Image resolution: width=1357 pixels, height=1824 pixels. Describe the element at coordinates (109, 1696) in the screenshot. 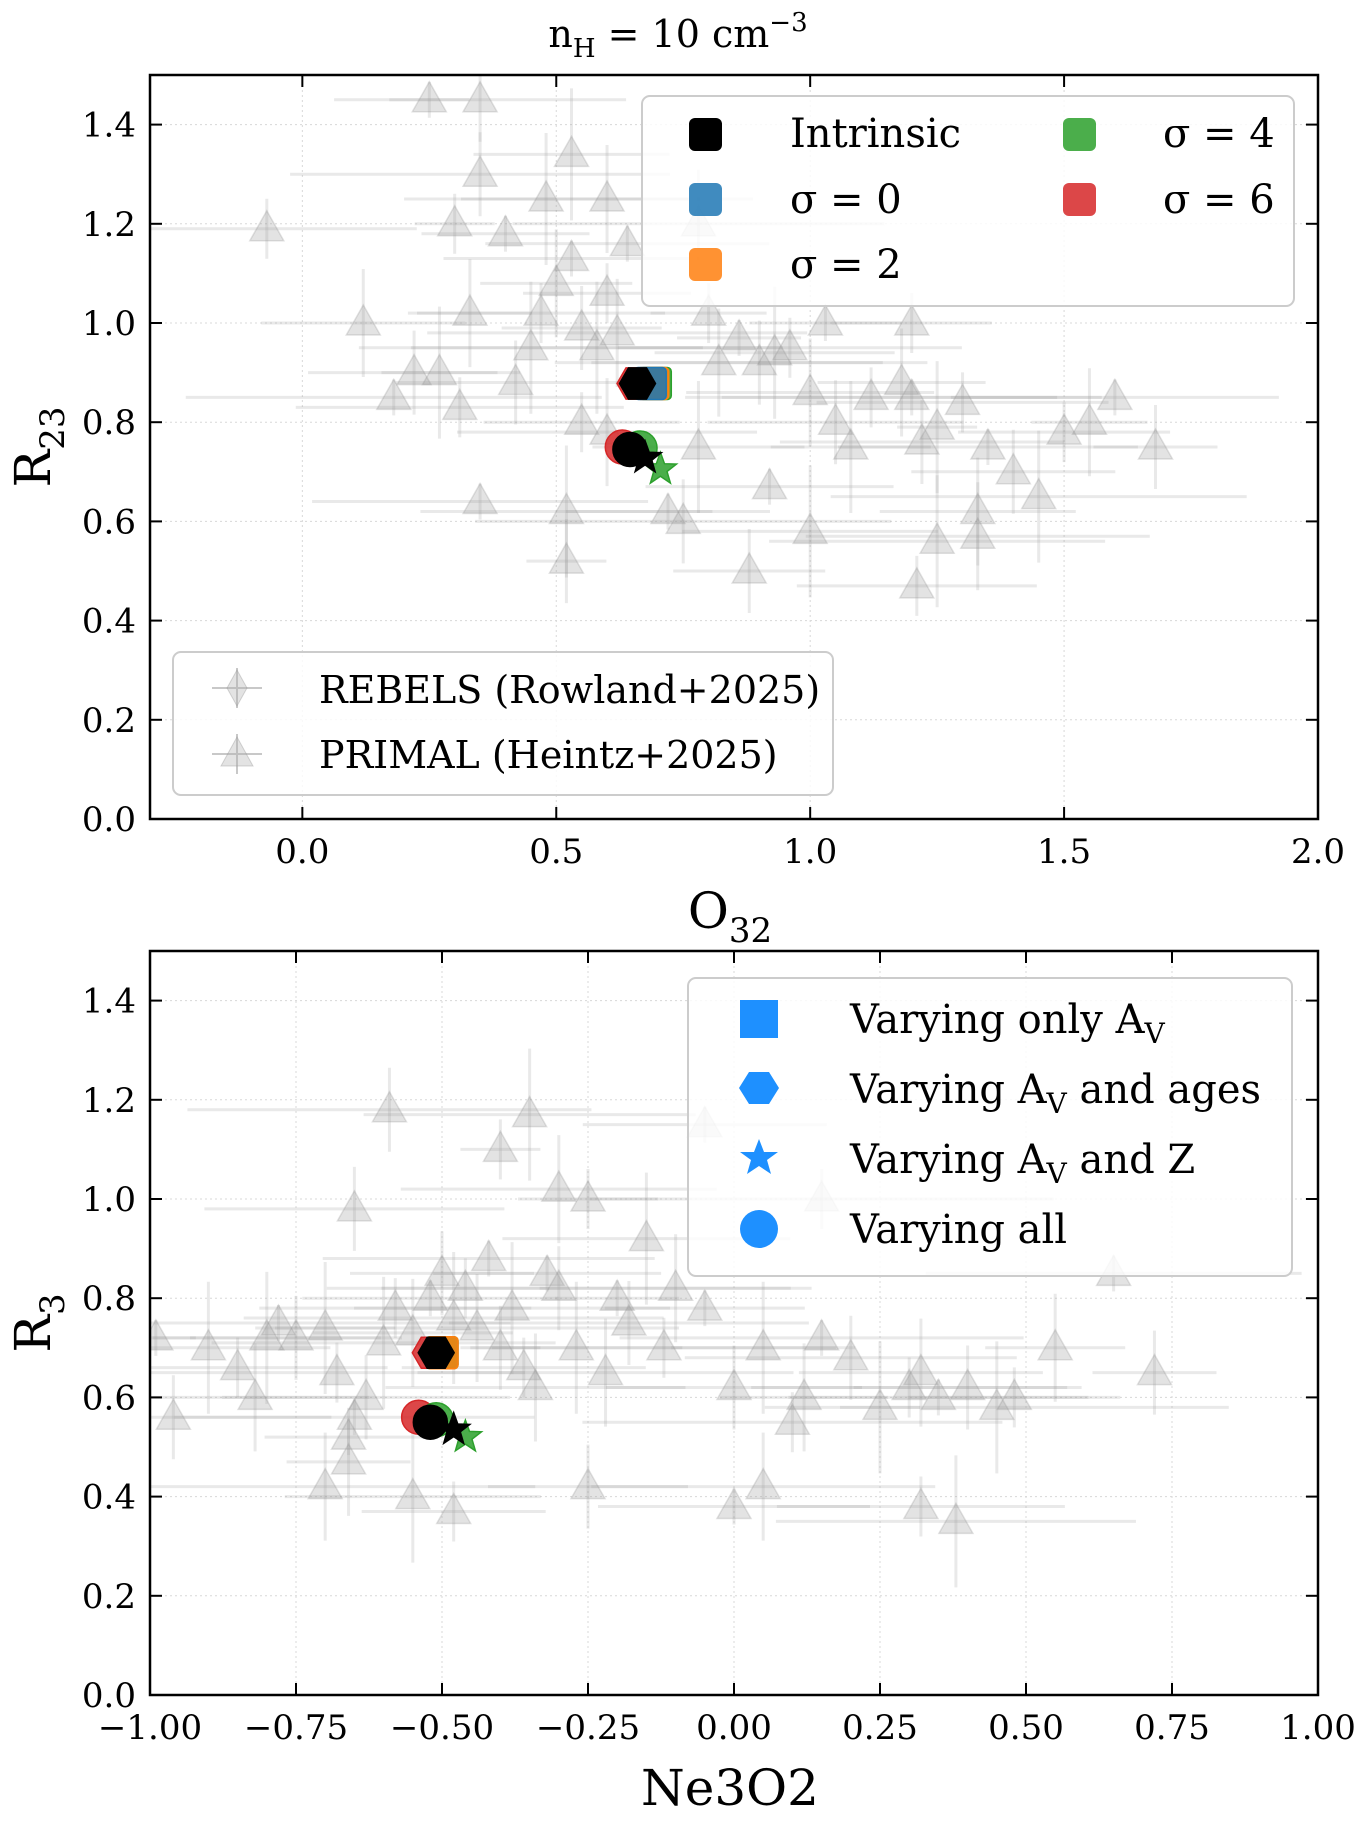

I see `y-tick-label: 0.0` at that location.